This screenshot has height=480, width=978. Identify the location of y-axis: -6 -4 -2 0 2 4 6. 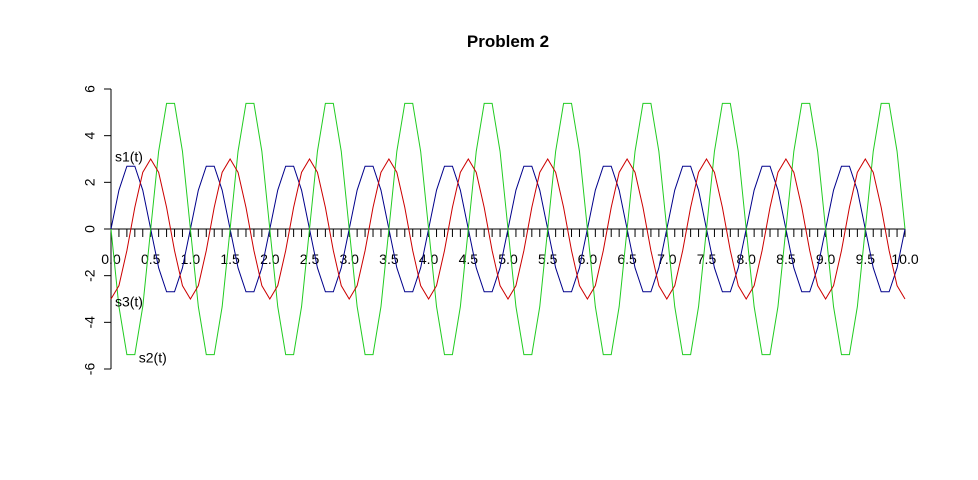
(97, 230).